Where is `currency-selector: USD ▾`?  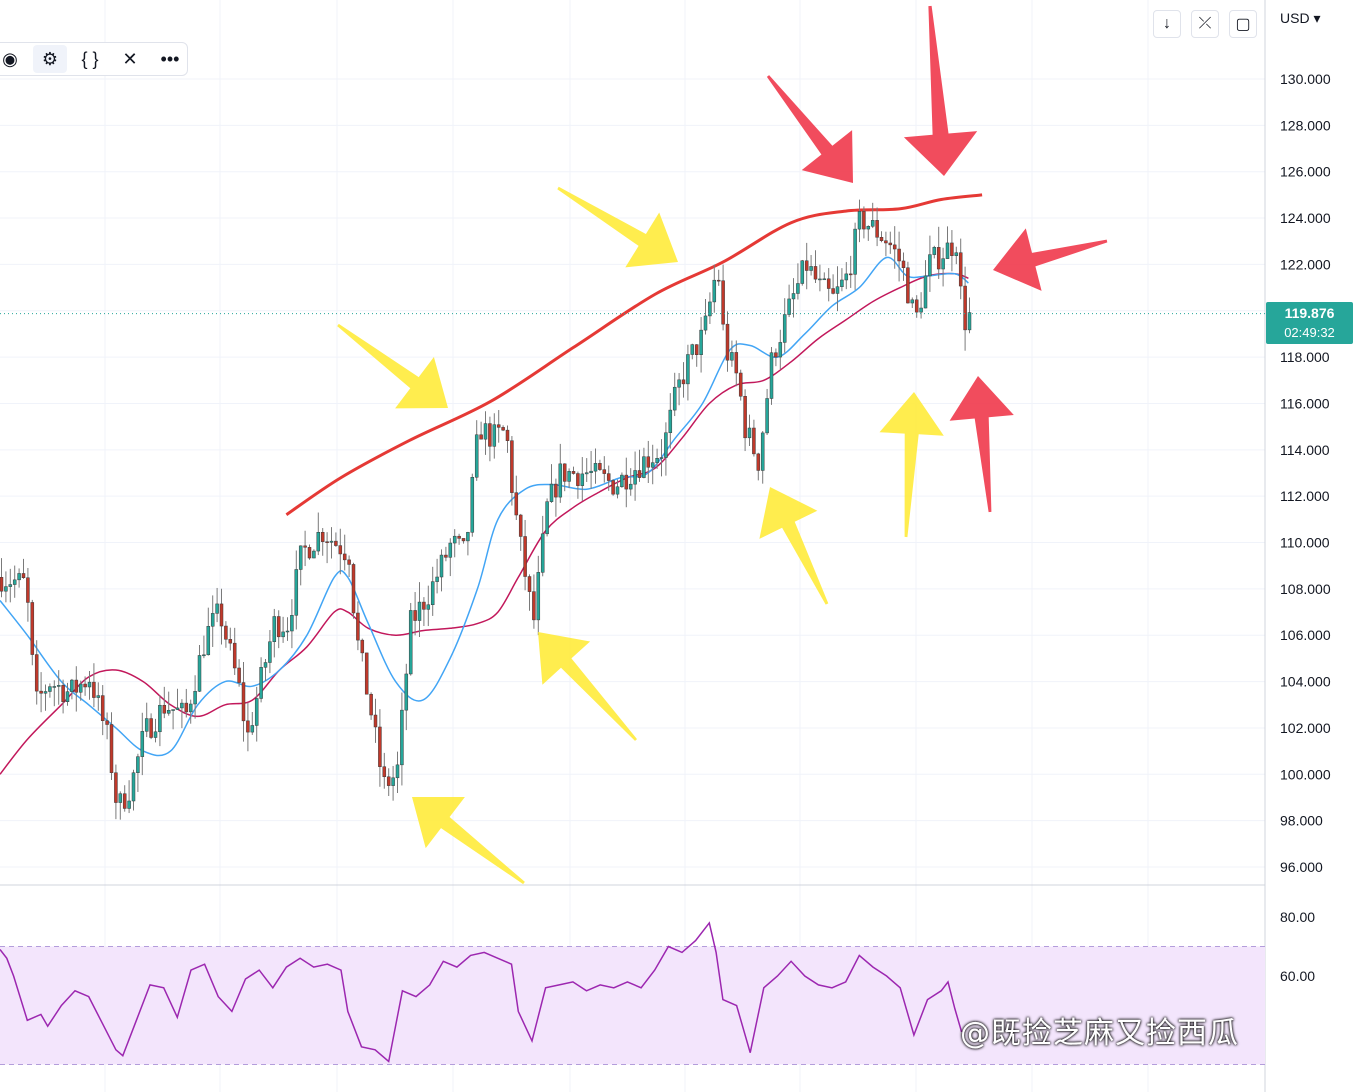 currency-selector: USD ▾ is located at coordinates (1300, 18).